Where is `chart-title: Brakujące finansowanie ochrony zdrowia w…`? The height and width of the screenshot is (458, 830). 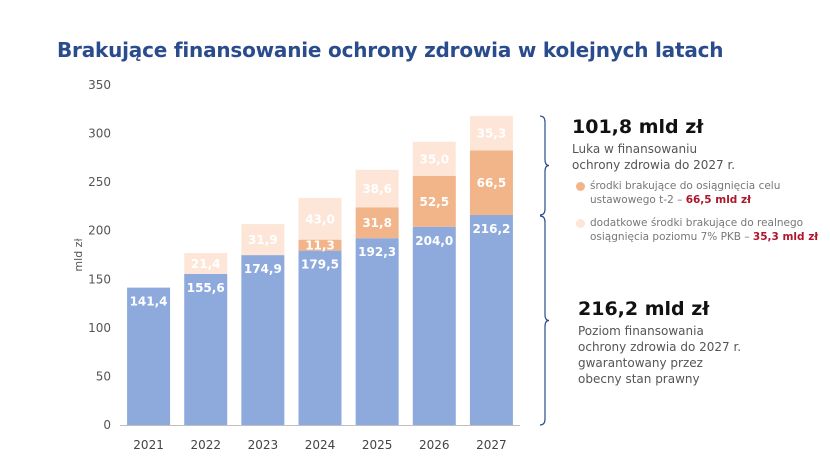 chart-title: Brakujące finansowanie ochrony zdrowia w… is located at coordinates (390, 50).